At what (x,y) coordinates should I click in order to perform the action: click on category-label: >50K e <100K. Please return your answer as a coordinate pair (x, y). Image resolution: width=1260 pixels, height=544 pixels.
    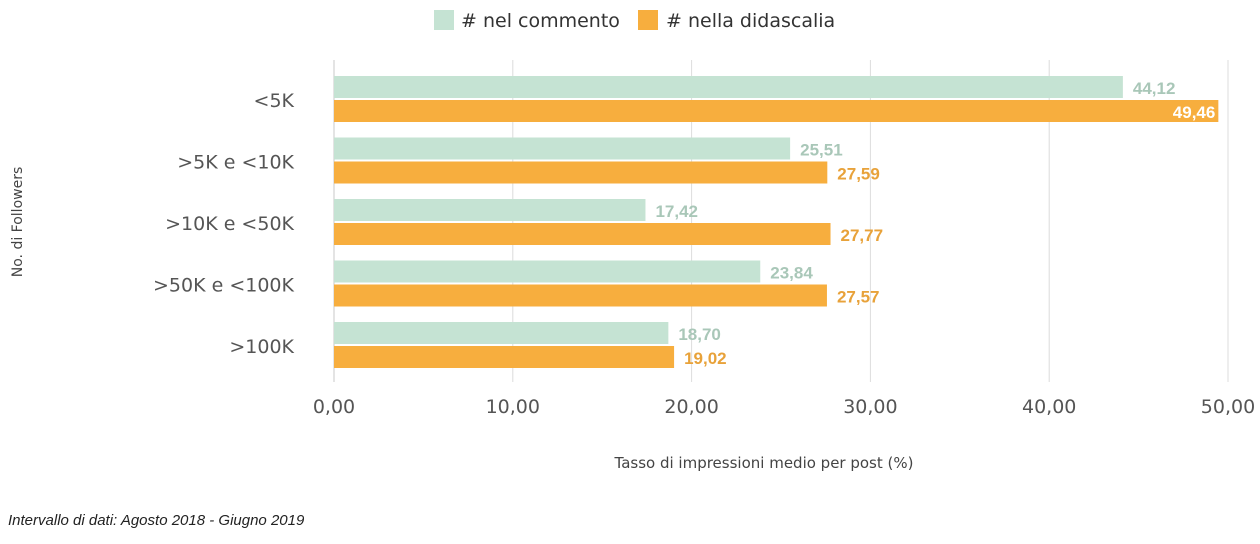
    Looking at the image, I should click on (224, 286).